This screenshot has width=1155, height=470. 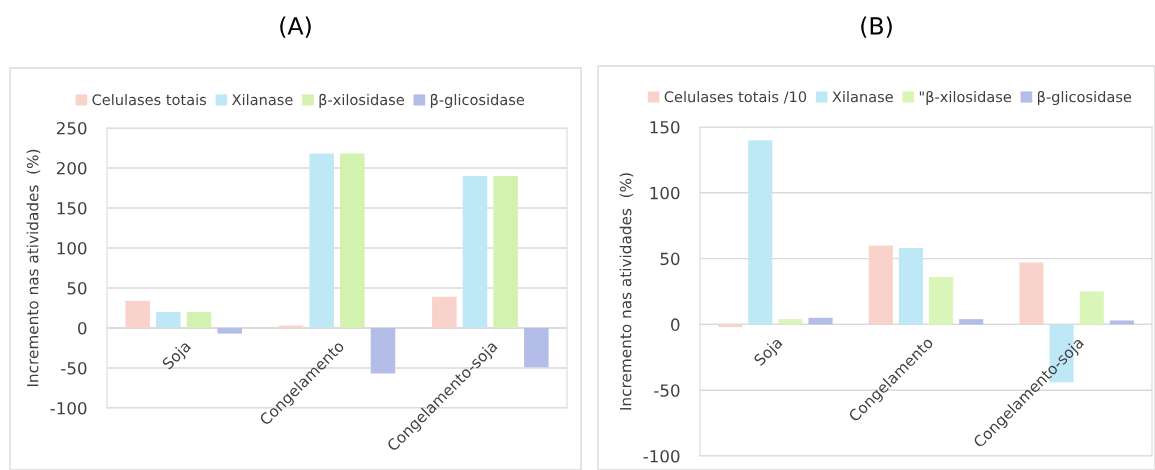 I want to click on chart-title: (B), so click(x=876, y=27).